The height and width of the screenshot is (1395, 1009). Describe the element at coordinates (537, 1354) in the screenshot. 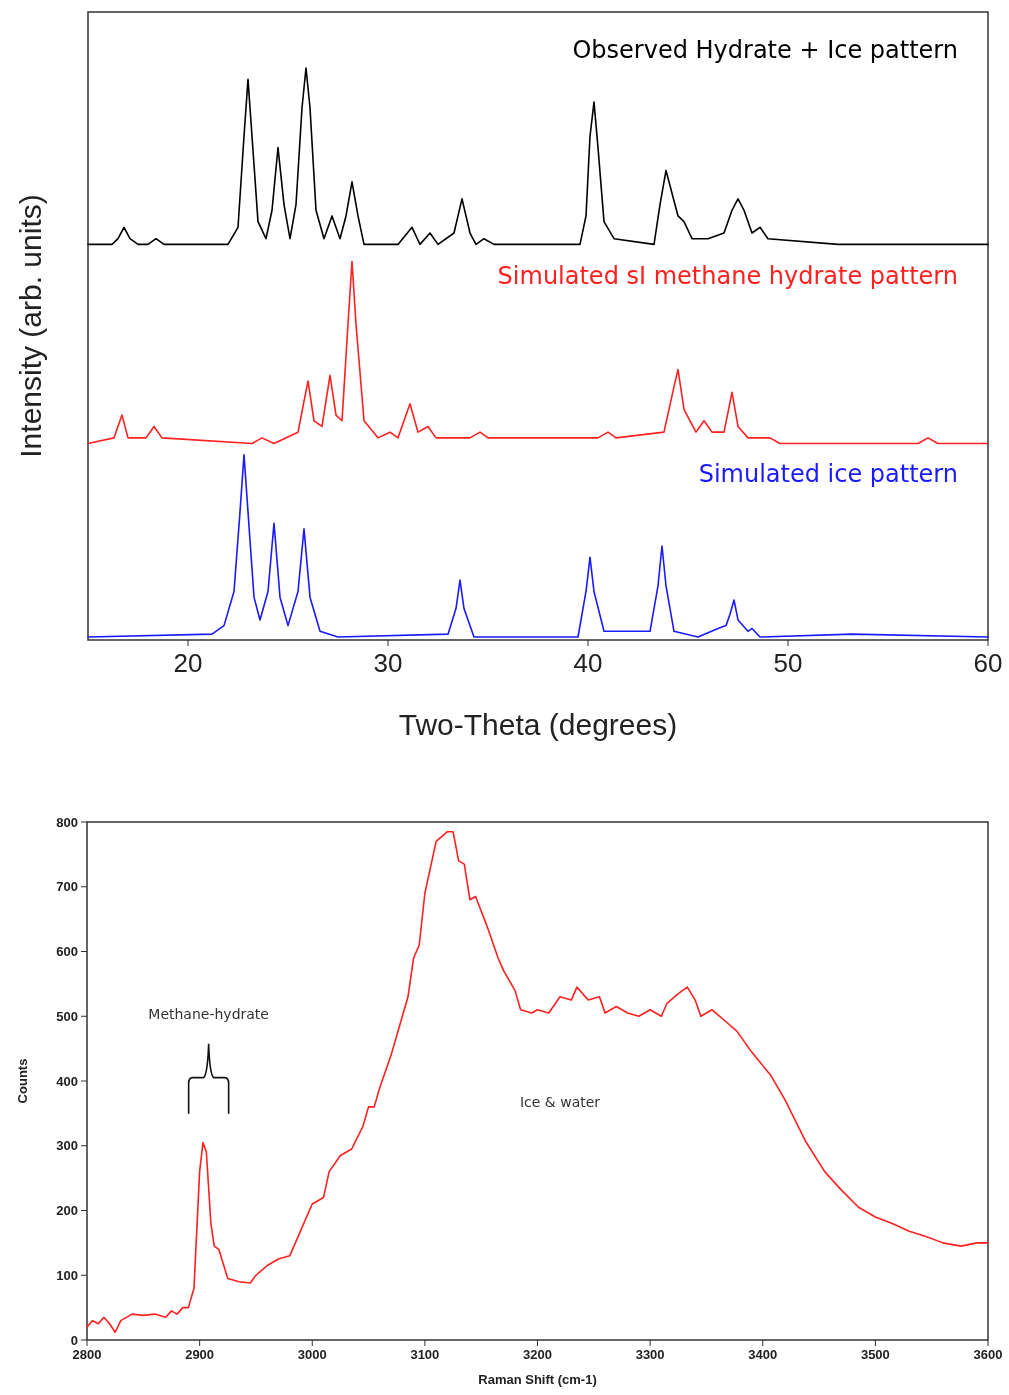

I see `x-tick-label: 3200` at that location.